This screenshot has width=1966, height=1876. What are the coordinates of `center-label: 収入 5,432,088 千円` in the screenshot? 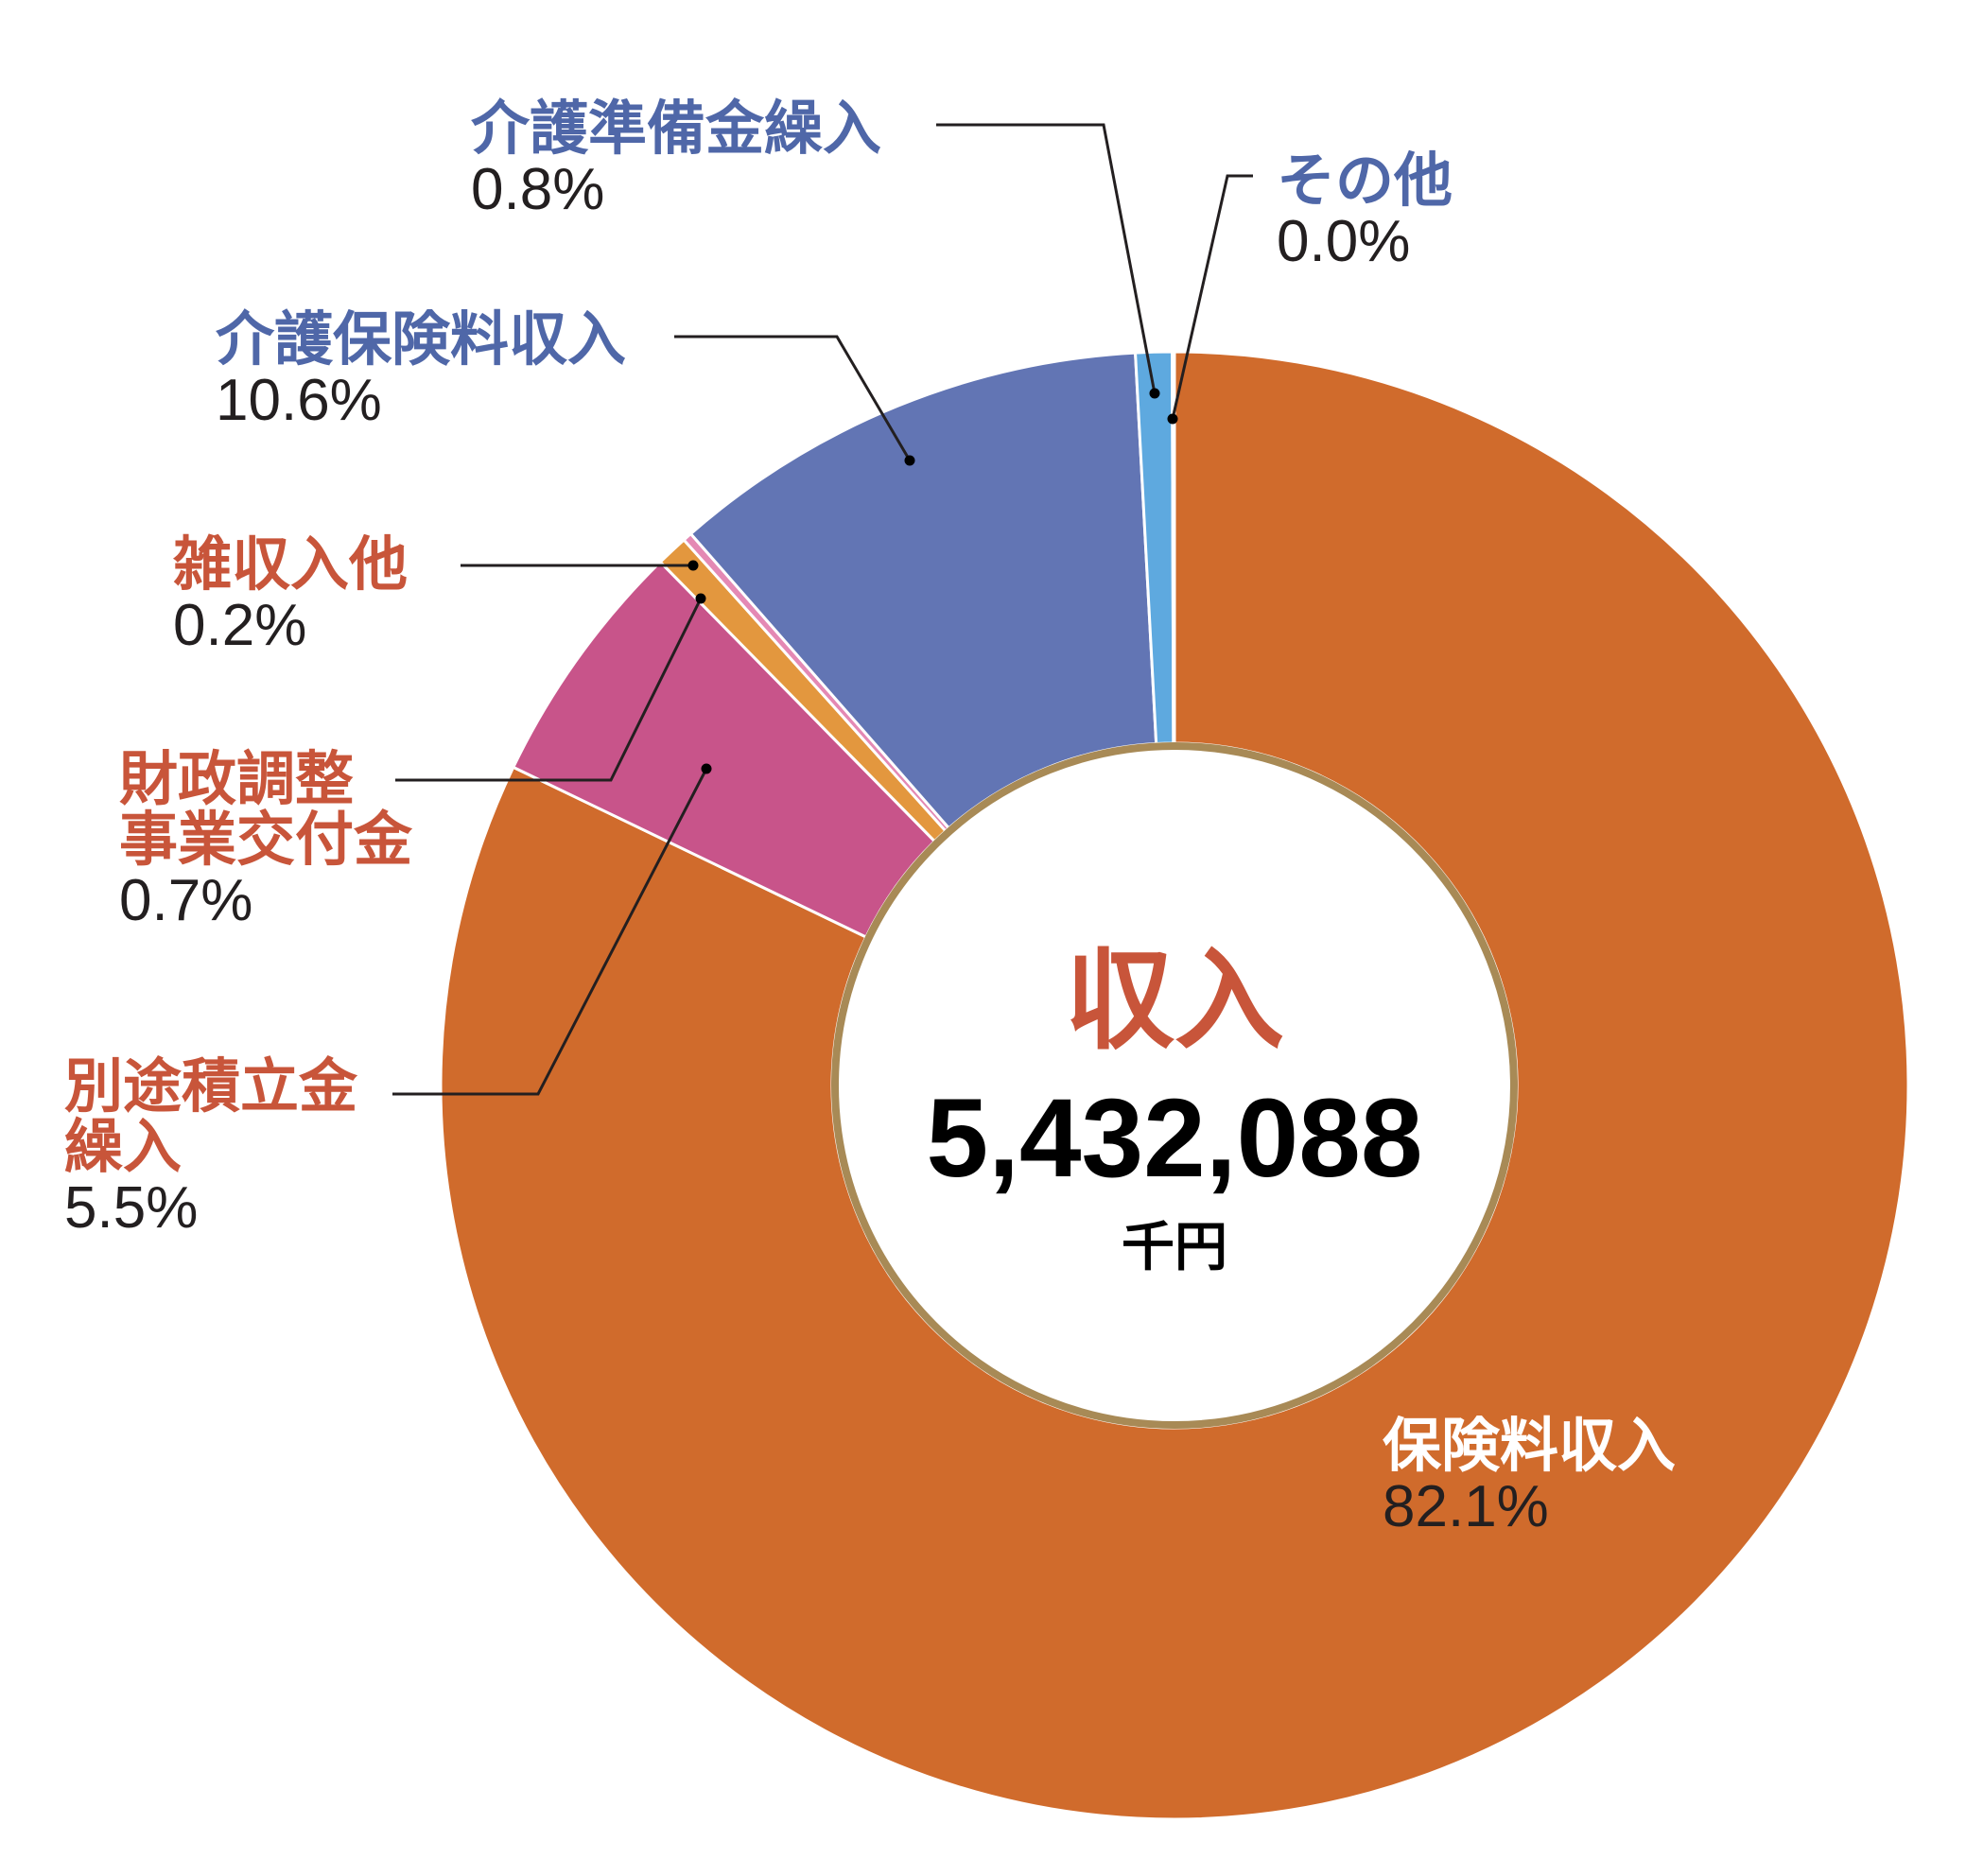 It's located at (1174, 1085).